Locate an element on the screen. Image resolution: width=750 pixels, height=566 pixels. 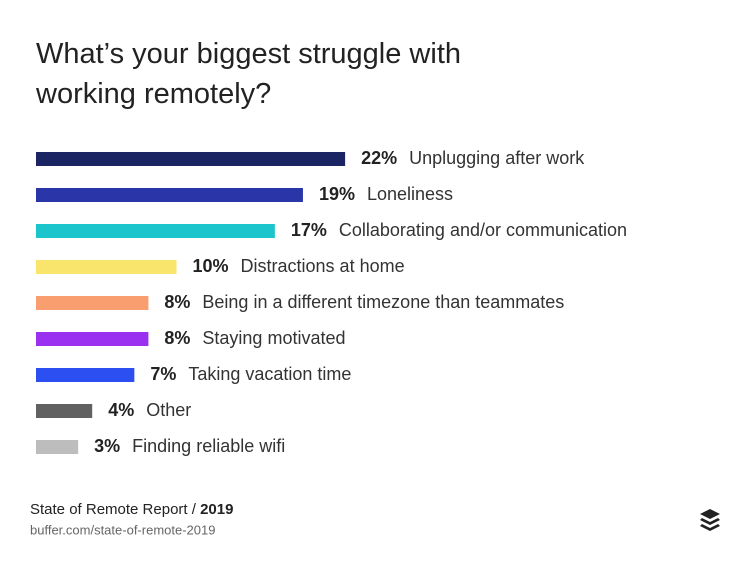
value-label: 10% is located at coordinates (211, 266).